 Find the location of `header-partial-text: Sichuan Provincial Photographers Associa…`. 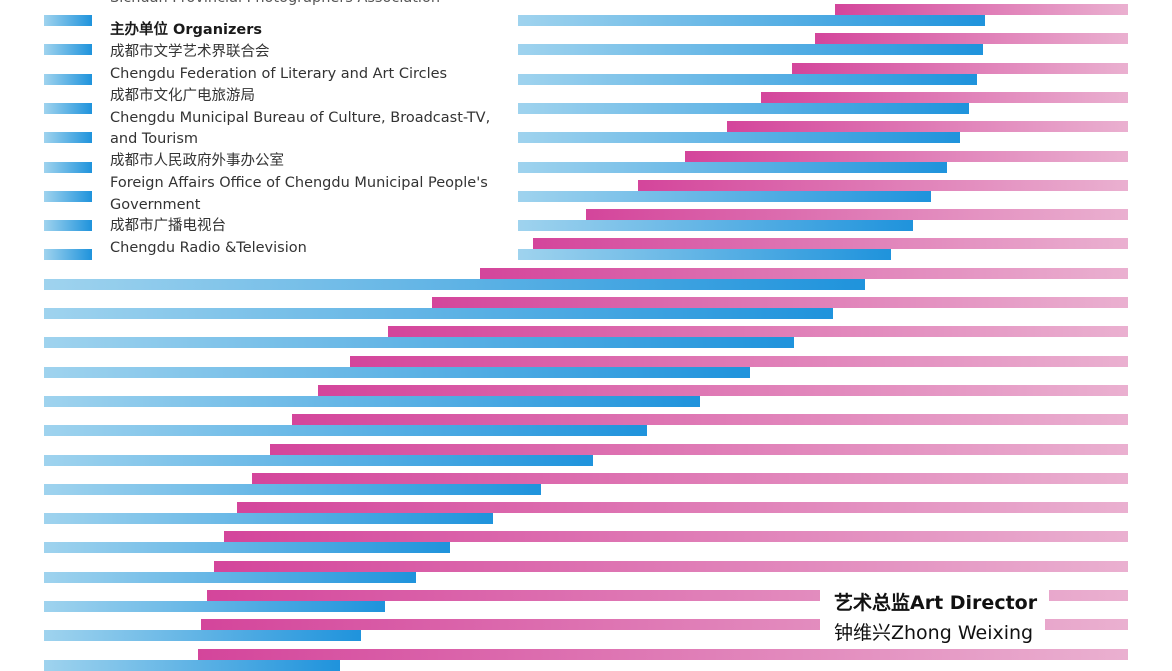

header-partial-text: Sichuan Provincial Photographers Associa… is located at coordinates (275, 4).